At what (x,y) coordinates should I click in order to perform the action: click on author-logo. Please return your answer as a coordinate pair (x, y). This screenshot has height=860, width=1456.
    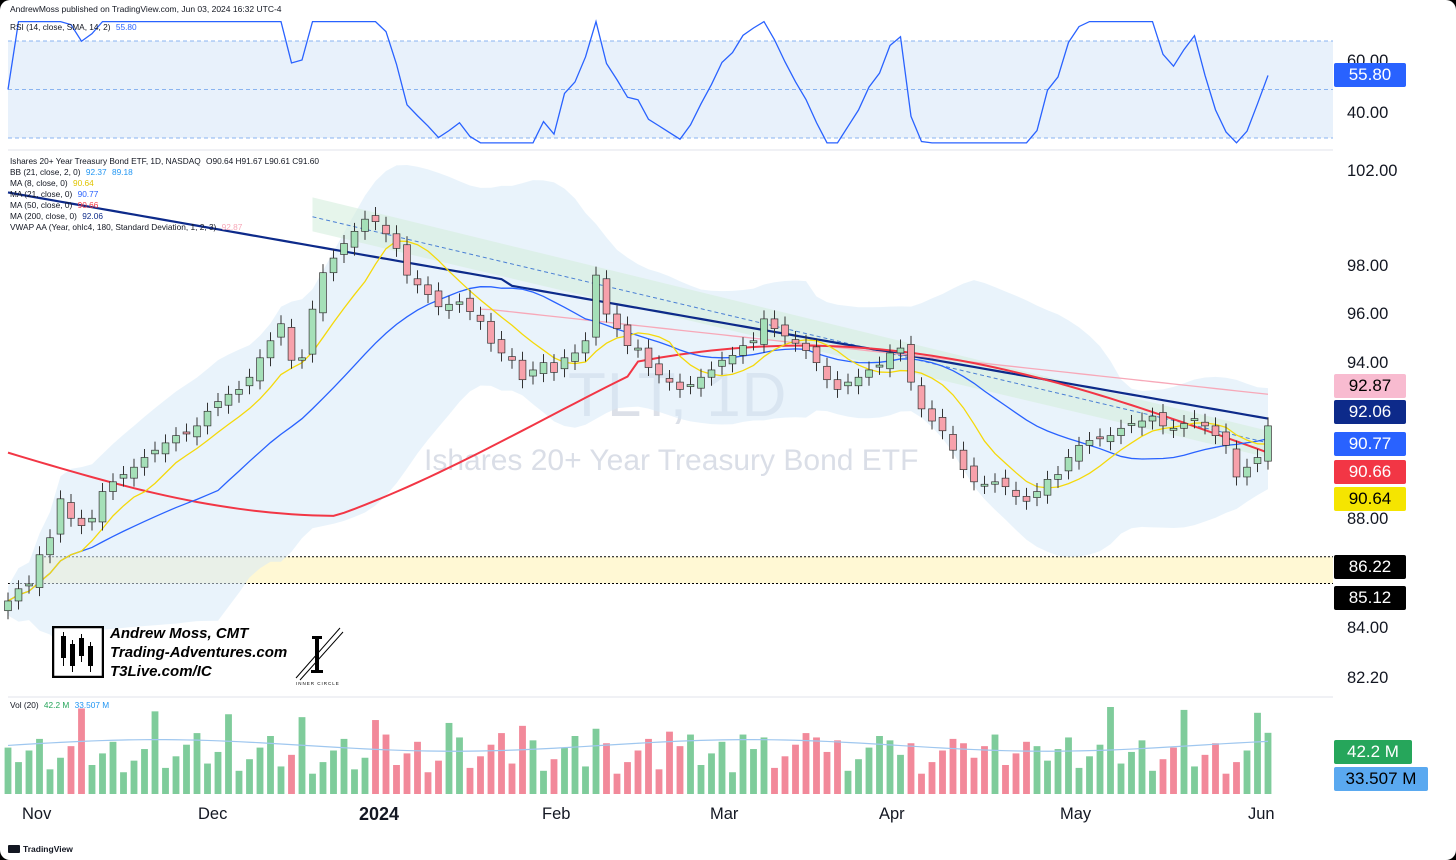
    Looking at the image, I should click on (78, 652).